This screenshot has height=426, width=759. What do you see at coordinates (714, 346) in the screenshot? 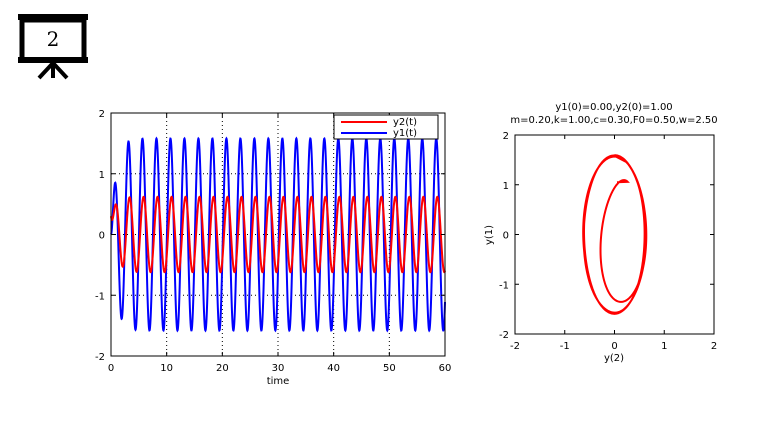
I see `x-tick-label: 2` at bounding box center [714, 346].